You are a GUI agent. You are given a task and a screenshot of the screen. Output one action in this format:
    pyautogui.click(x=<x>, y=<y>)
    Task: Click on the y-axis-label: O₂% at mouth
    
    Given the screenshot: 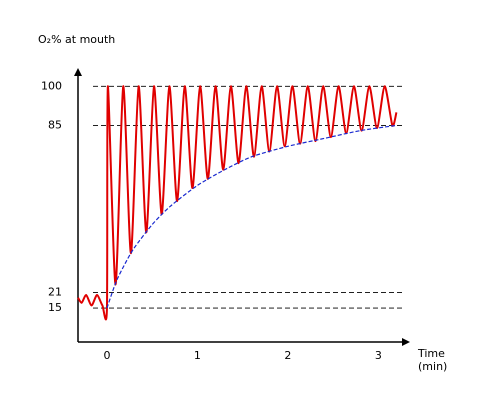 What is the action you would take?
    pyautogui.click(x=76, y=39)
    